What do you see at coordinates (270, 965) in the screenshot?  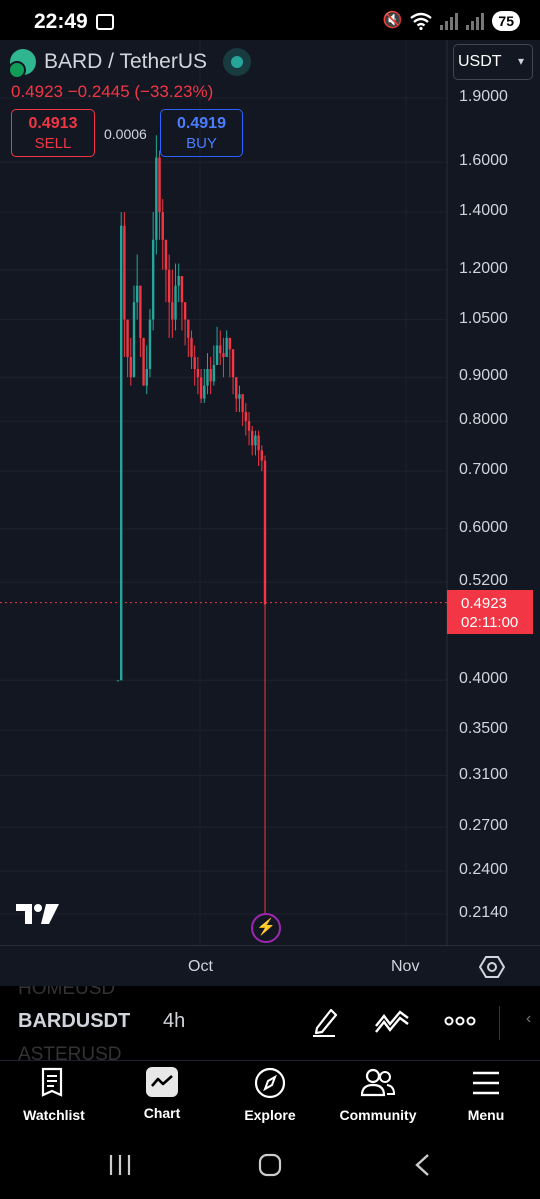 I see `time-axis: Oct Nov` at bounding box center [270, 965].